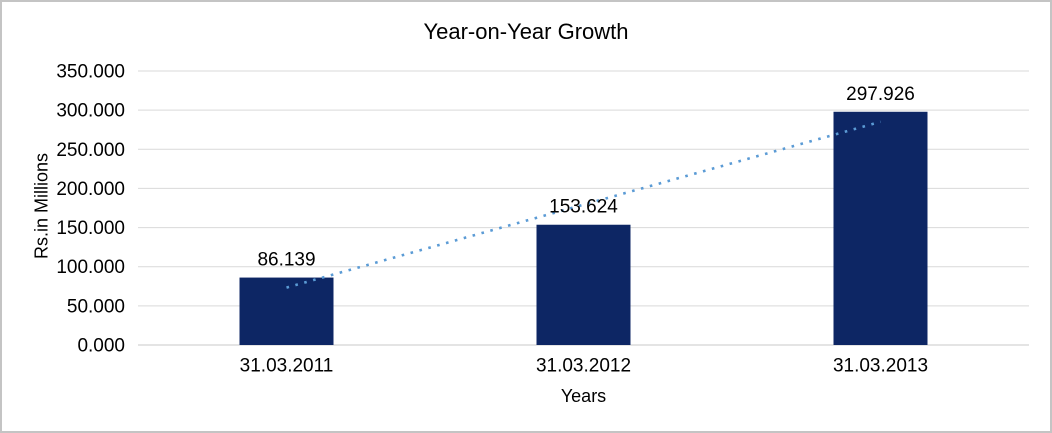  I want to click on y-tick-label: 200.000, so click(90, 189).